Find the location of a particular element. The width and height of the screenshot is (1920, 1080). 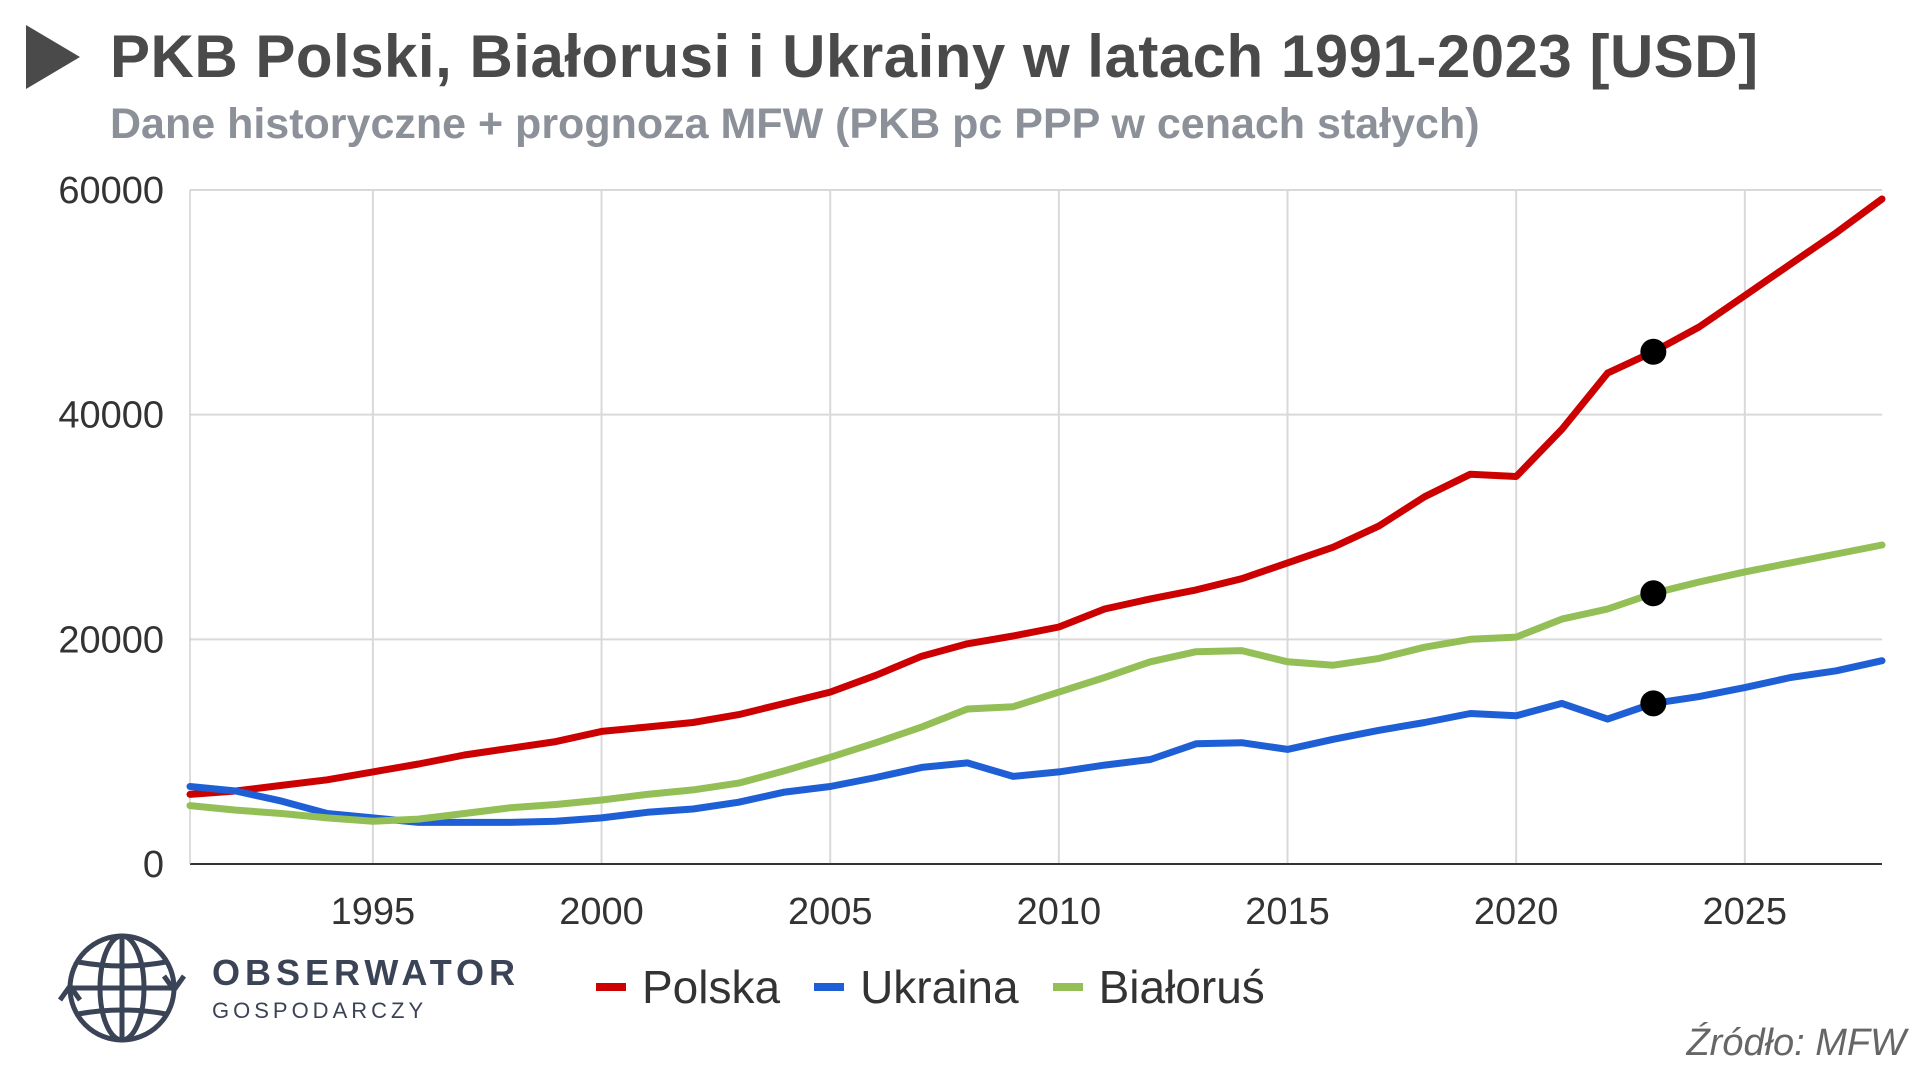

legend-label-ukraina: Ukraina is located at coordinates (939, 987).